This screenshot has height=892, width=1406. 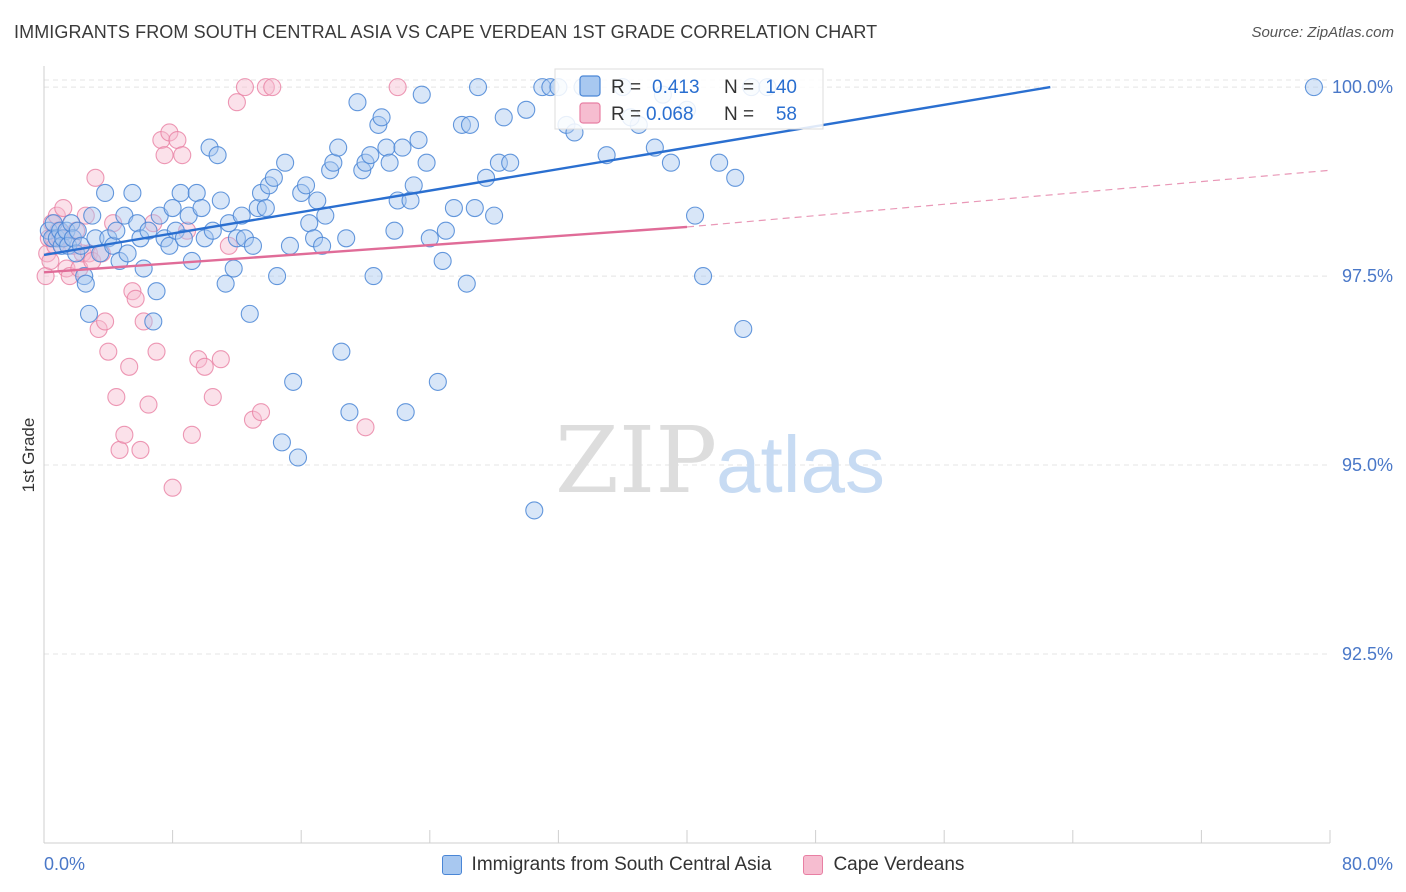 I want to click on watermark-zip: ZIP, so click(x=636, y=460).